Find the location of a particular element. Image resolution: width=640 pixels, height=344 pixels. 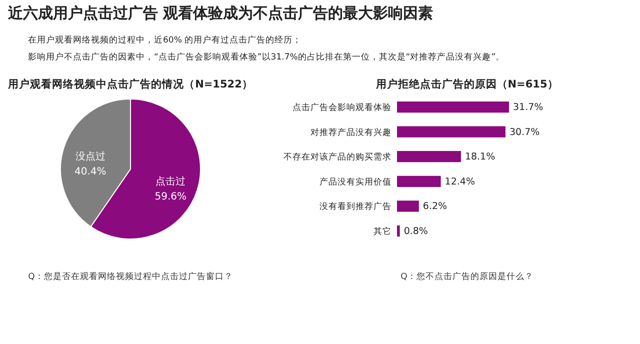

y-tick-label: 其它 is located at coordinates (383, 231).